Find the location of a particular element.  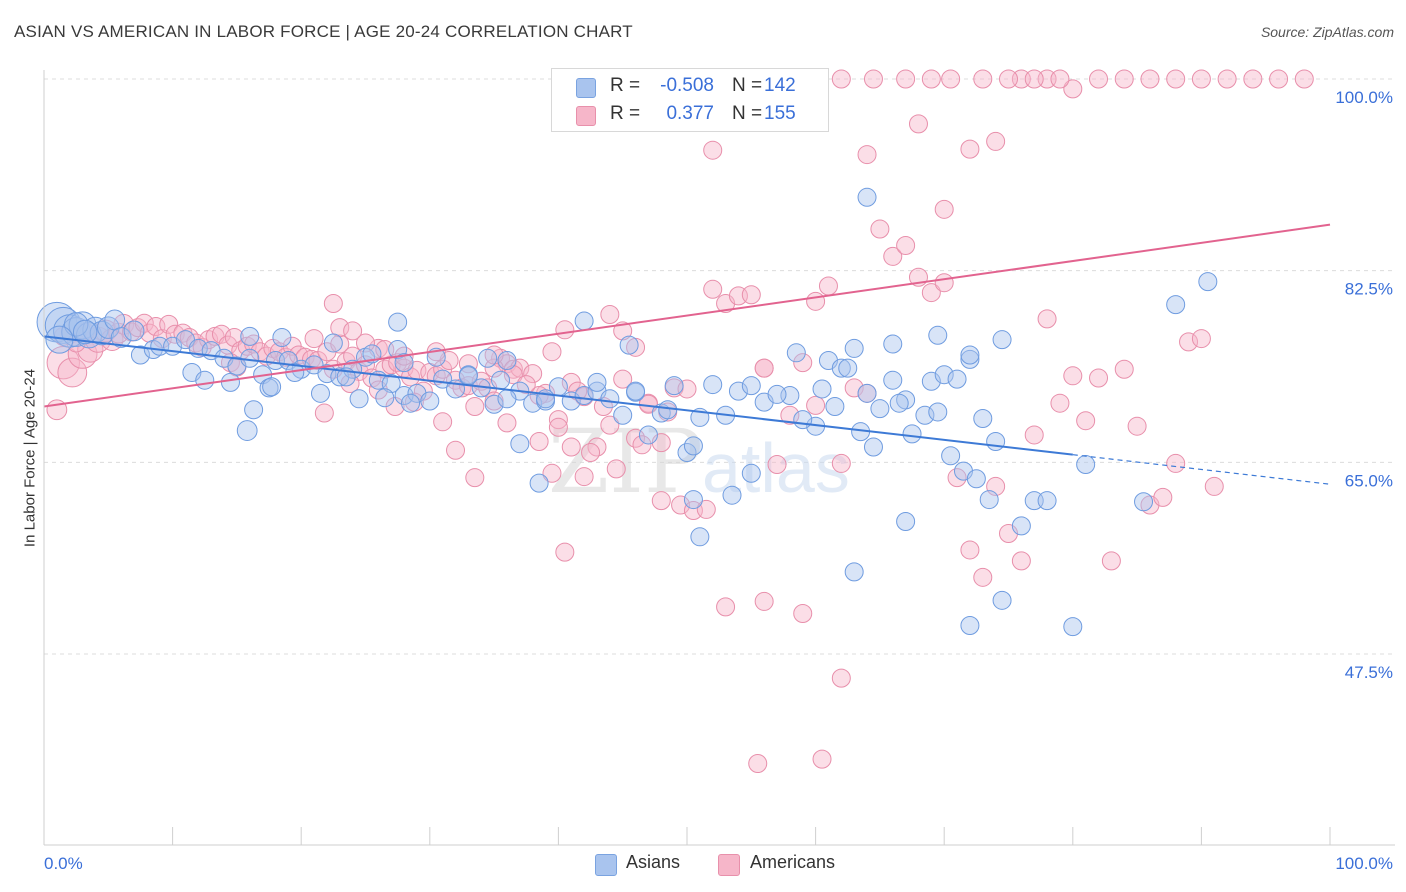

legend-r-value-asians: -0.508 is located at coordinates (687, 85).